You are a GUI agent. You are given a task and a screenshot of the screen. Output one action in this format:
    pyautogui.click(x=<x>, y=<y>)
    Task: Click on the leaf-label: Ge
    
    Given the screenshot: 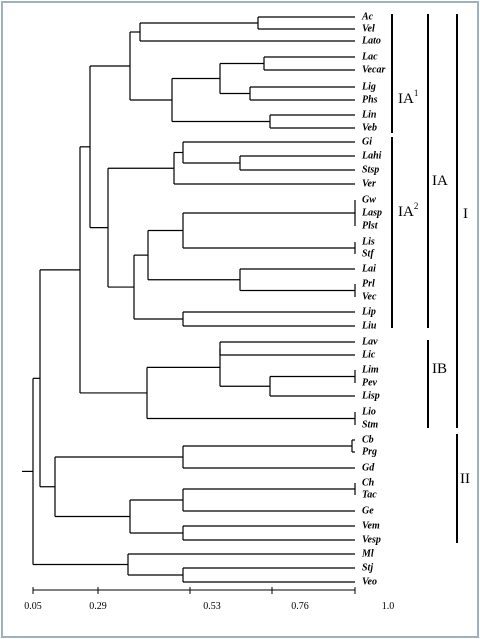 What is the action you would take?
    pyautogui.click(x=368, y=510)
    